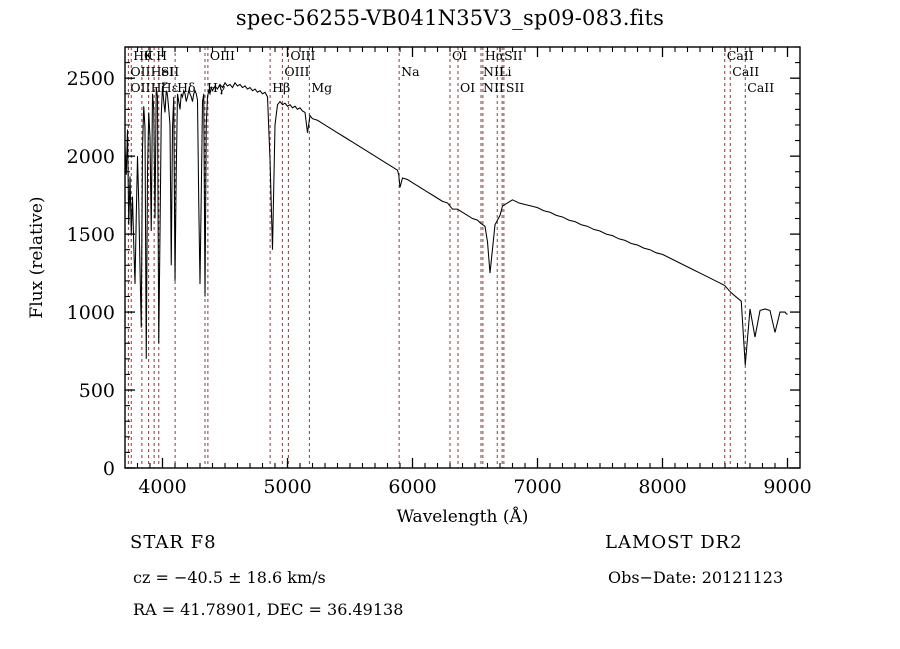 Image resolution: width=900 pixels, height=649 pixels. What do you see at coordinates (287, 487) in the screenshot?
I see `x-tick-label: 5000` at bounding box center [287, 487].